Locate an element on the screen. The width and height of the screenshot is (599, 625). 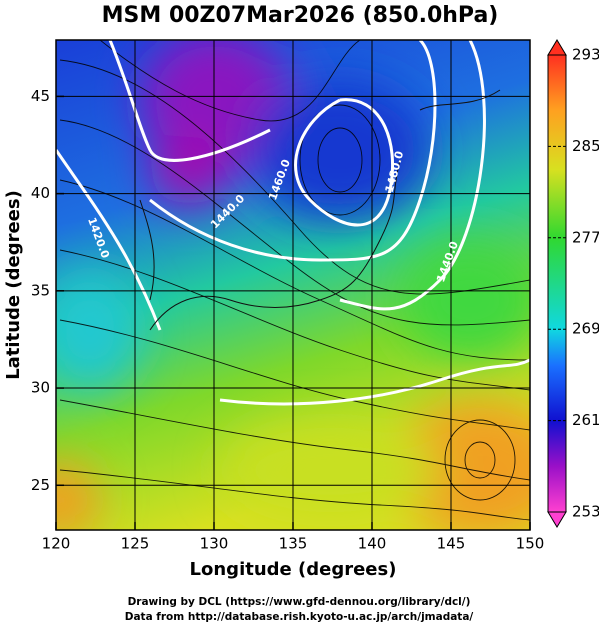
y-tick-label: 40 is located at coordinates (40, 193).